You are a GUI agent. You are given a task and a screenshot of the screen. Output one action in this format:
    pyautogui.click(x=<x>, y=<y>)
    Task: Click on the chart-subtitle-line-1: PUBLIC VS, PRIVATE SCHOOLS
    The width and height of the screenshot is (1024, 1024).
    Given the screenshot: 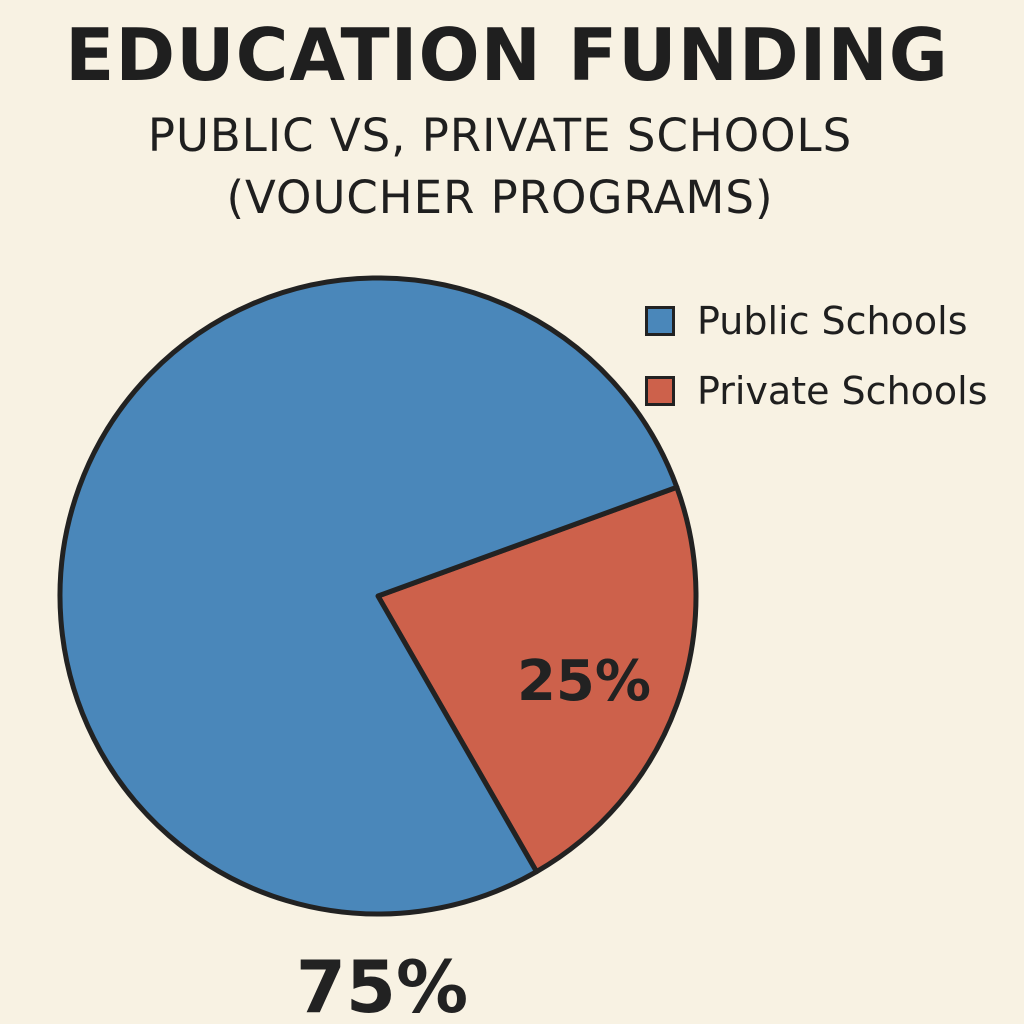 What is the action you would take?
    pyautogui.click(x=500, y=135)
    